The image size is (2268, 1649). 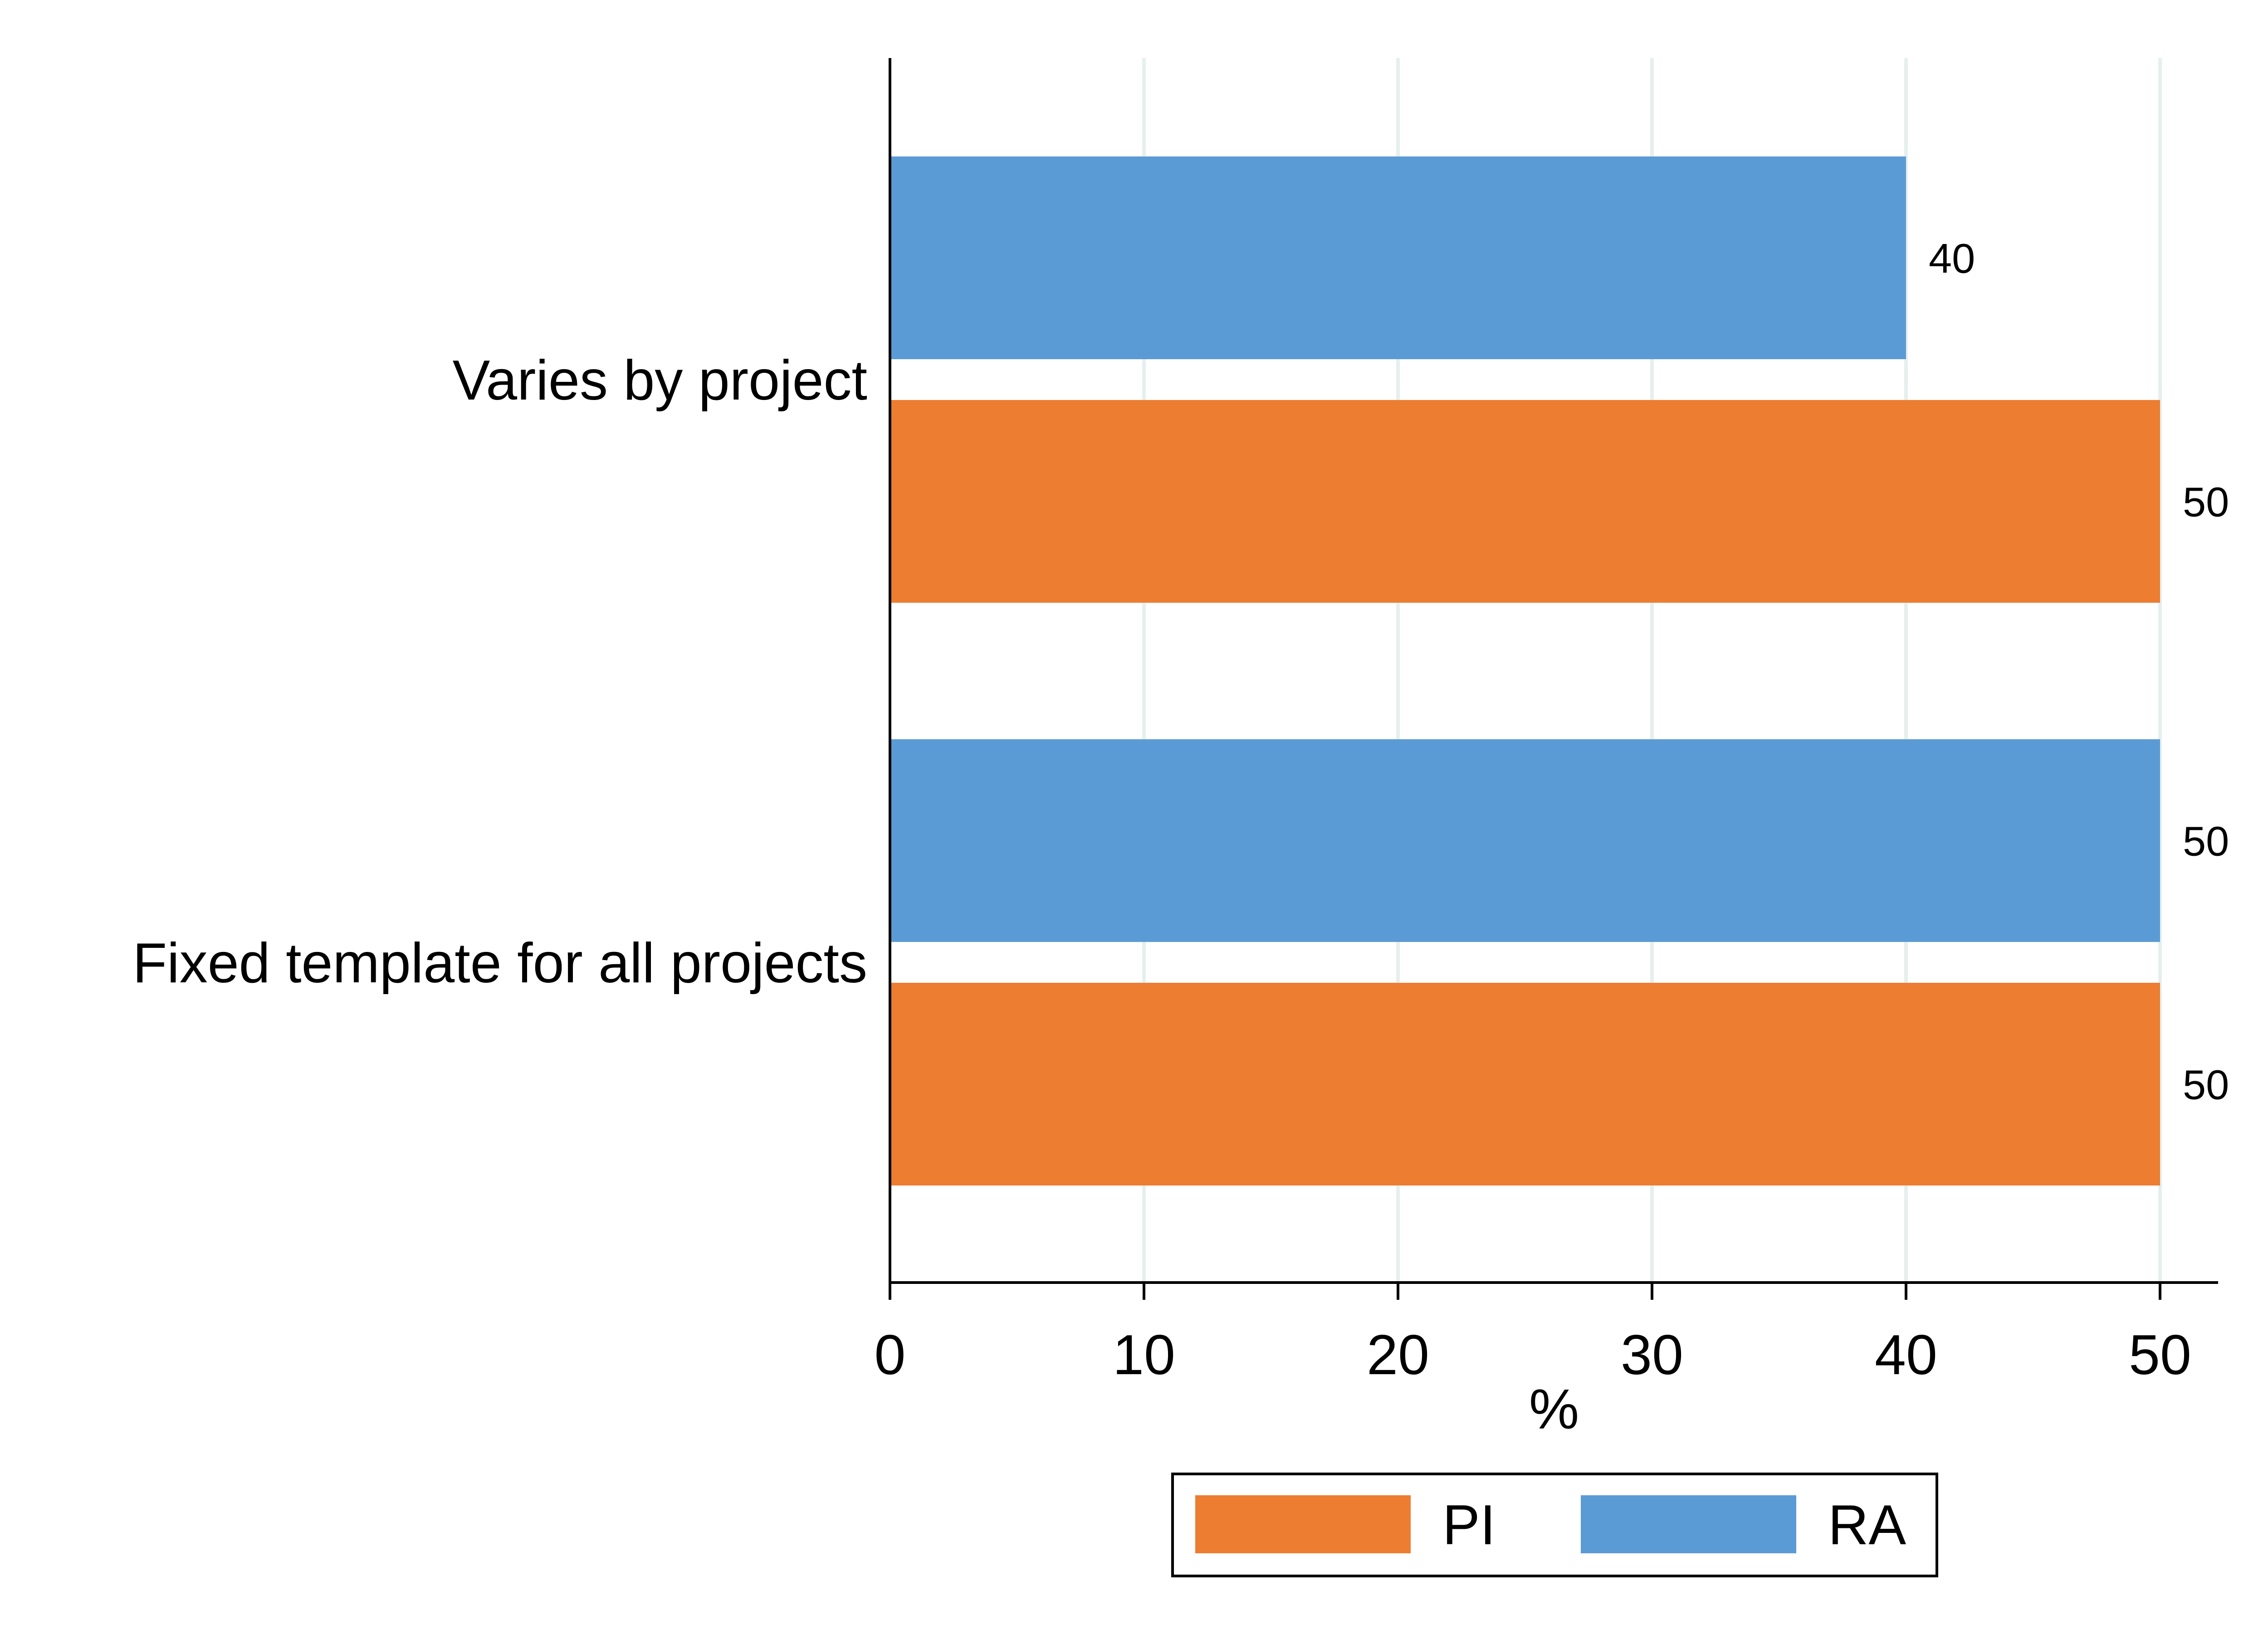 What do you see at coordinates (1867, 1525) in the screenshot?
I see `legend-label: RA` at bounding box center [1867, 1525].